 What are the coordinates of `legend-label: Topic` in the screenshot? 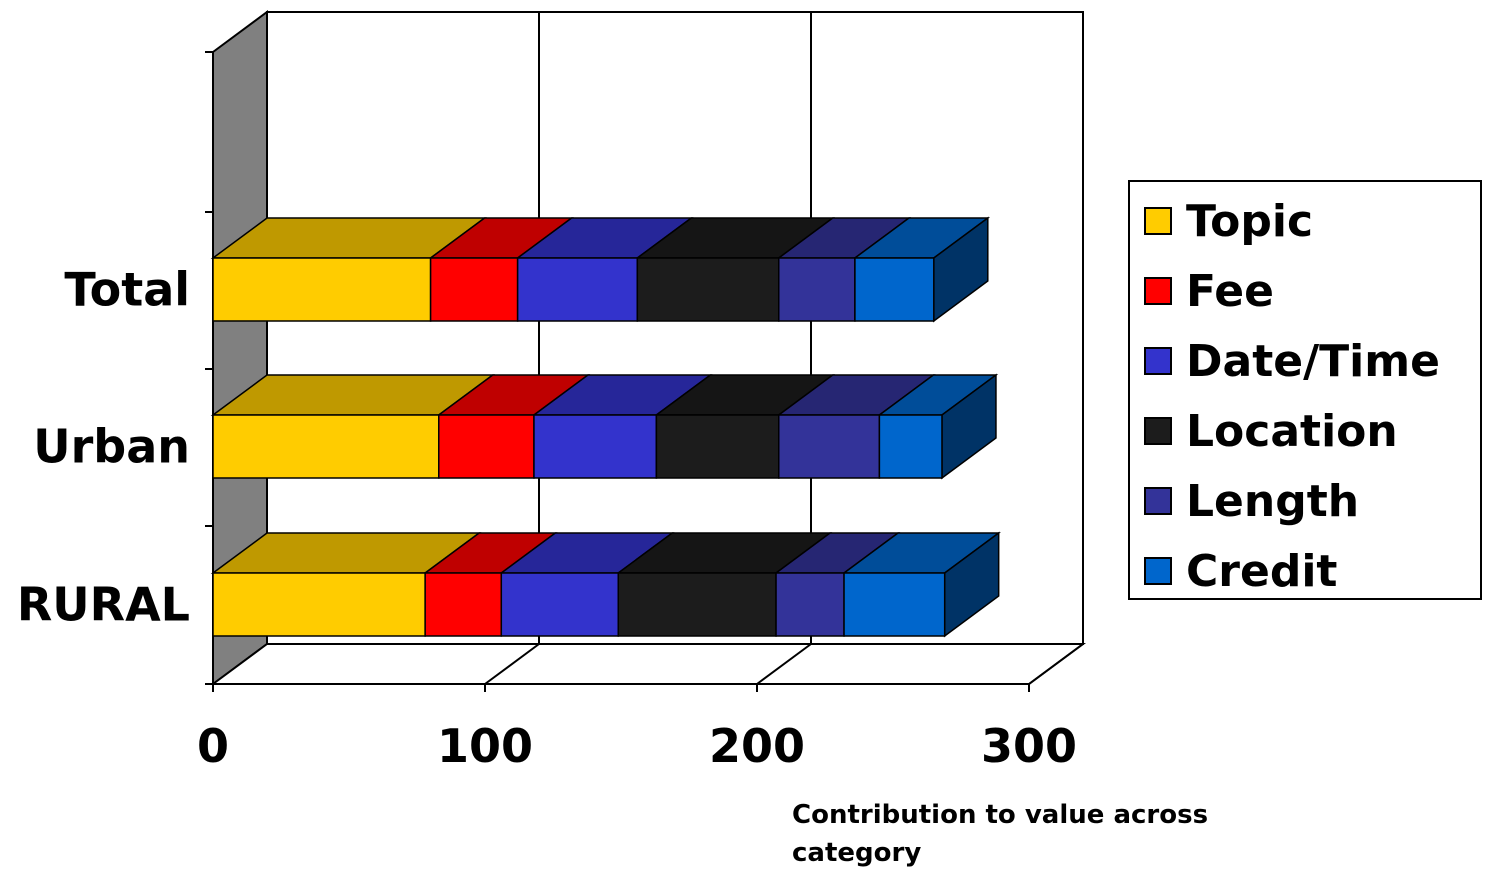 It's located at (1250, 221).